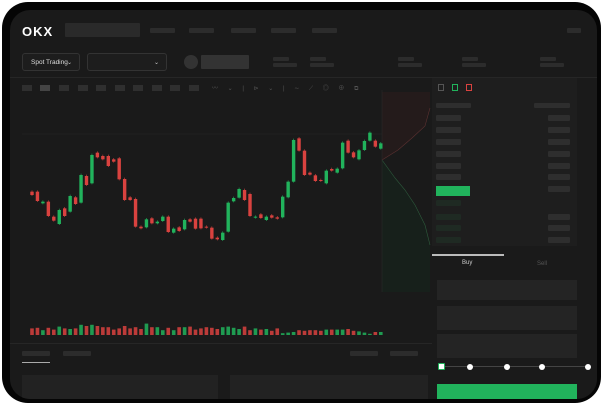  I want to click on price-placeholder, so click(225, 62).